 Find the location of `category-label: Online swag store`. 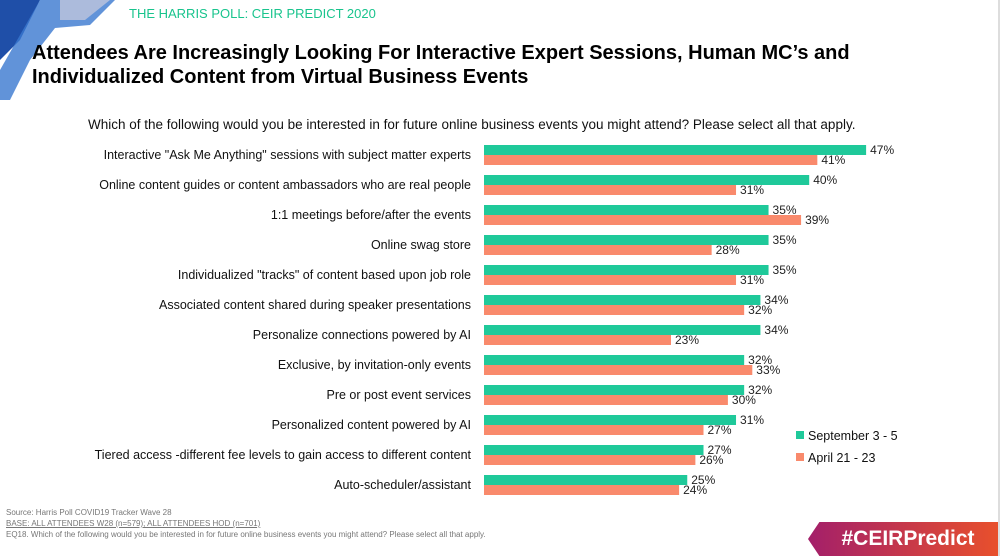

category-label: Online swag store is located at coordinates (421, 245).